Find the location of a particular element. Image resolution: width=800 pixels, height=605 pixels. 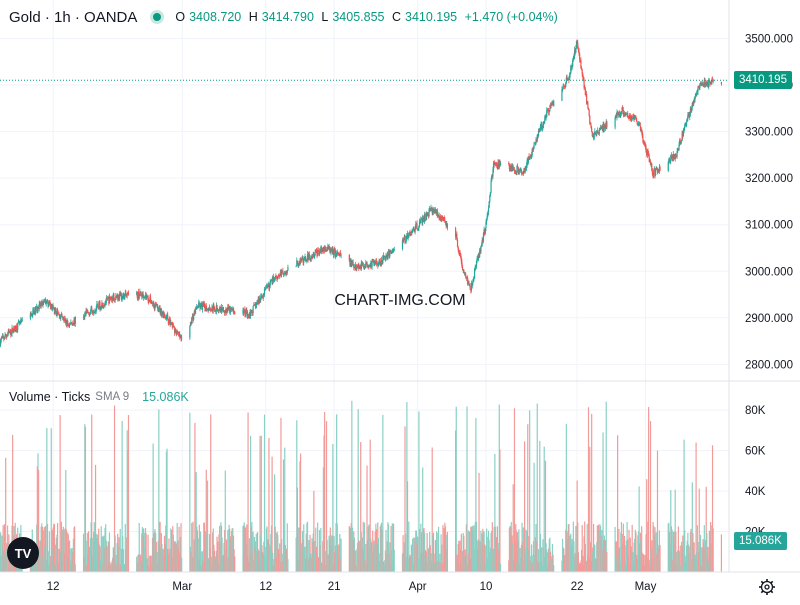

time-tick-label: Mar is located at coordinates (182, 587).